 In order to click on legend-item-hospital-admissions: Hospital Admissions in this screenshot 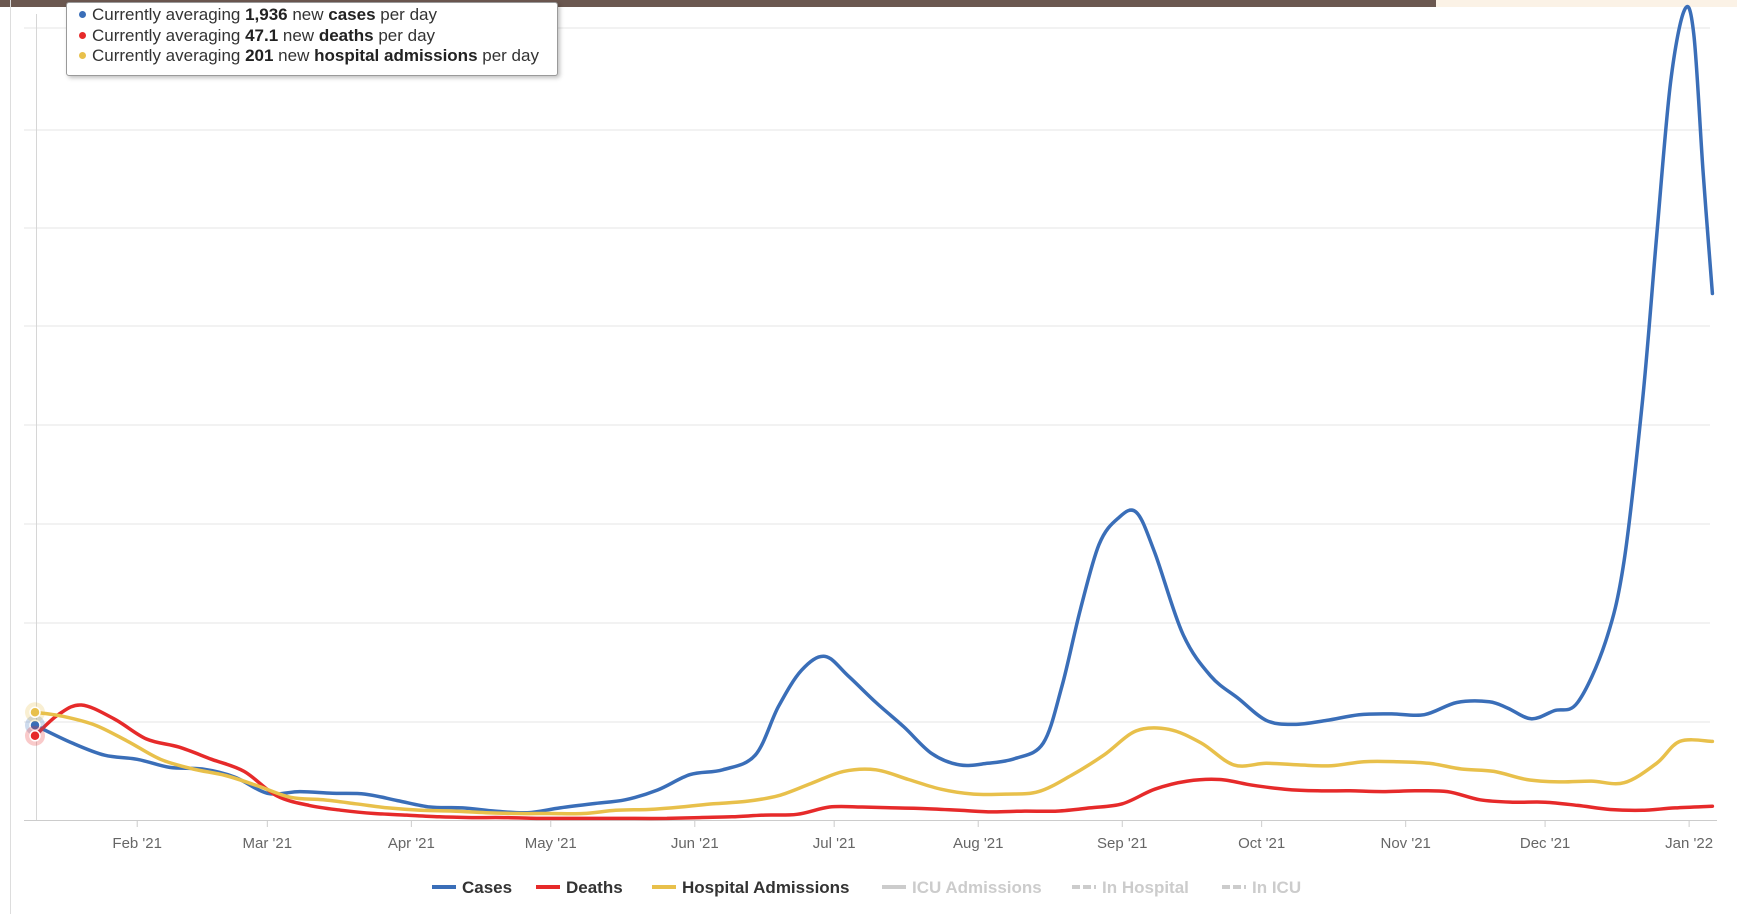, I will do `click(751, 887)`.